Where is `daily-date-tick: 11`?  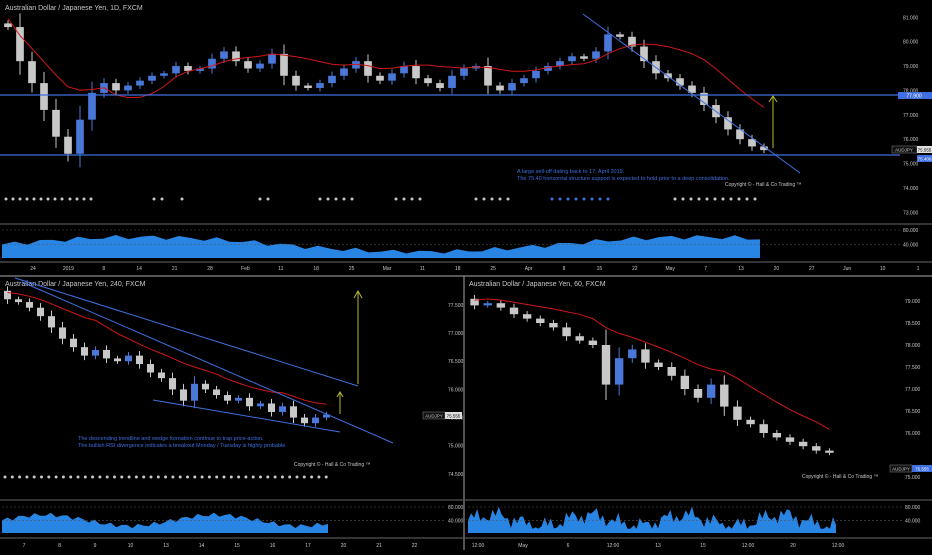
daily-date-tick: 11 is located at coordinates (422, 269).